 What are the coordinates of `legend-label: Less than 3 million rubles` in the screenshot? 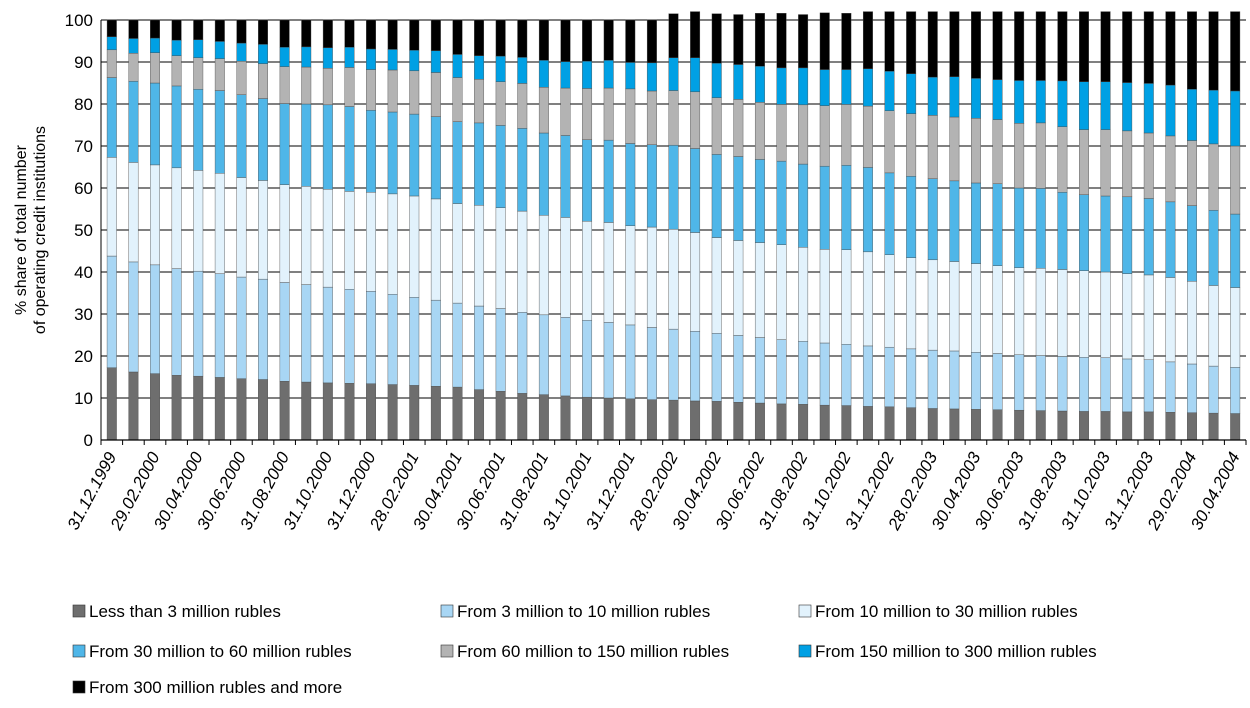 It's located at (185, 611).